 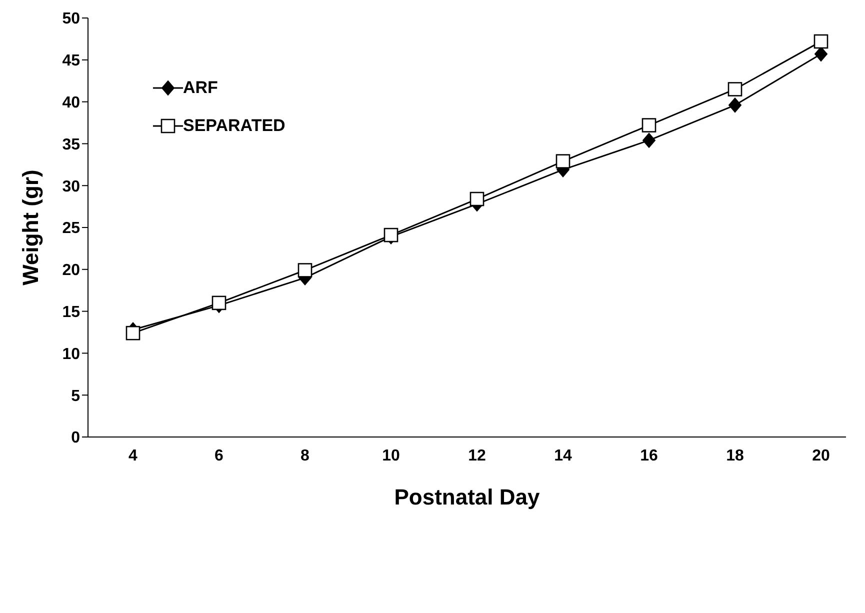 I want to click on legend-label: SEPARATED, so click(x=234, y=126).